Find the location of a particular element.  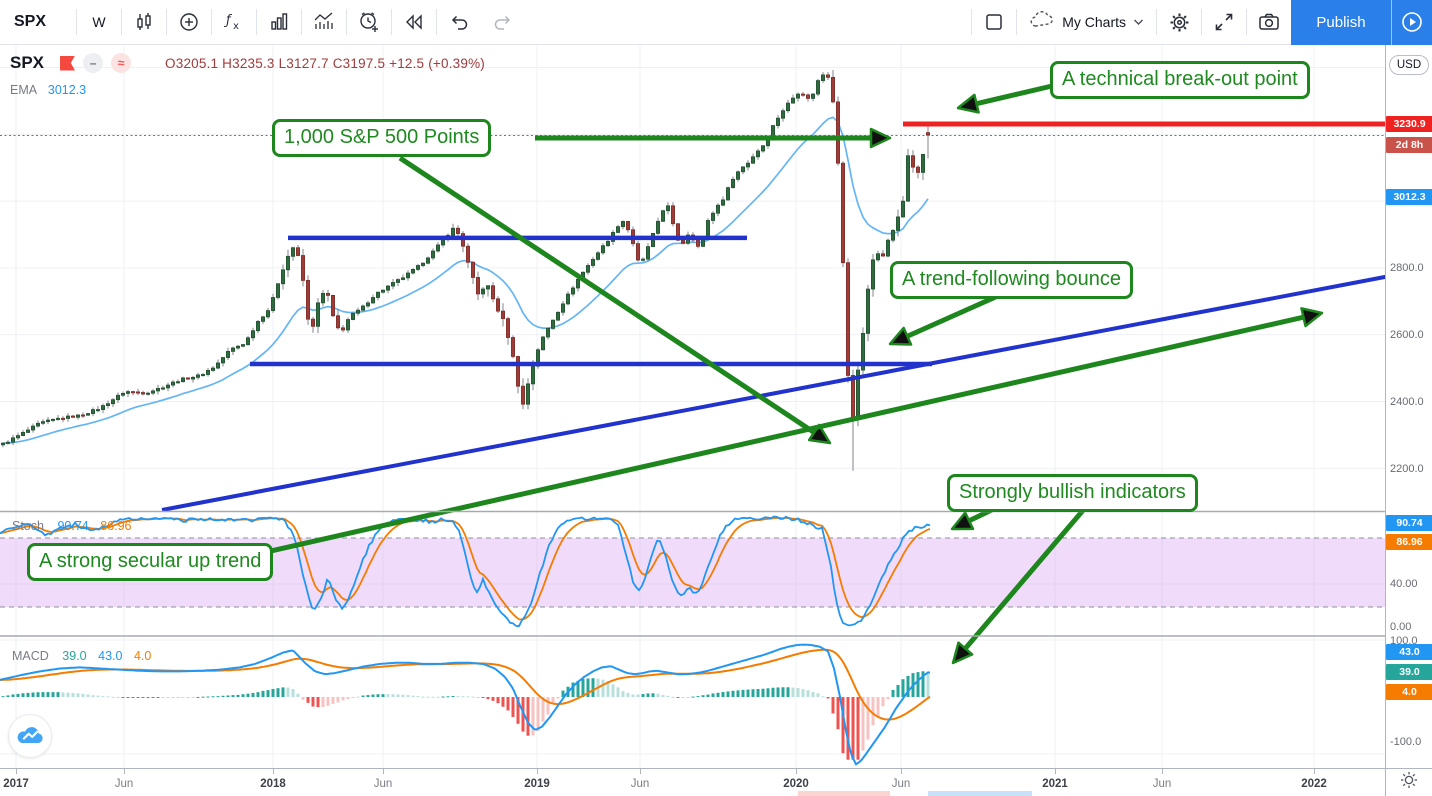

price-axis-label: 2600.0 is located at coordinates (1407, 335).